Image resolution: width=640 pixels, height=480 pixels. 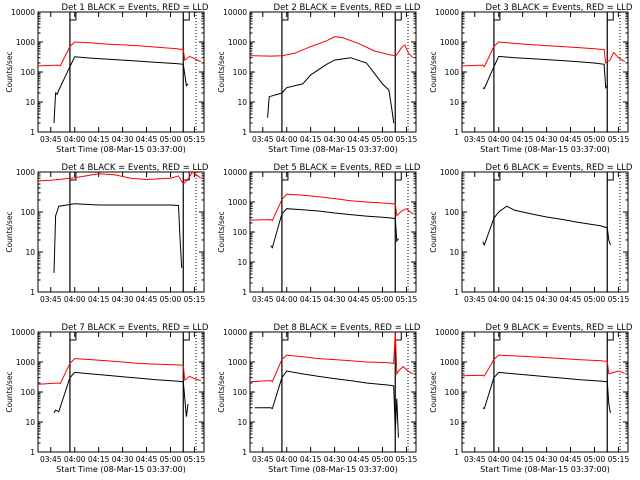 What do you see at coordinates (559, 168) in the screenshot?
I see `chart-title: Det 6 BLACK = Events, RED = LLD` at bounding box center [559, 168].